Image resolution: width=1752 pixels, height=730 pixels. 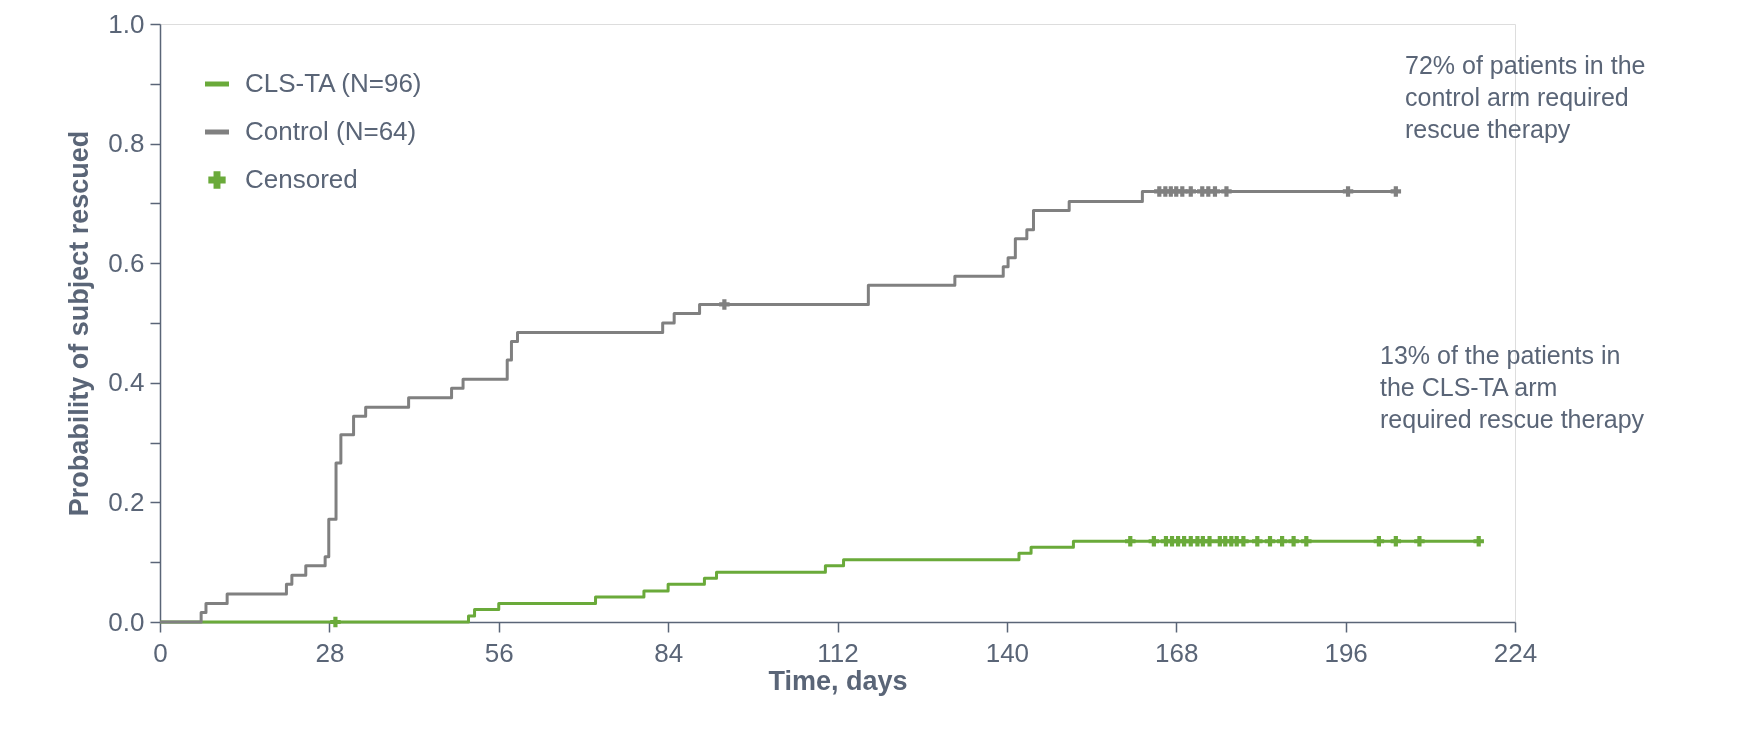 What do you see at coordinates (160, 652) in the screenshot?
I see `x-tick-label: 0` at bounding box center [160, 652].